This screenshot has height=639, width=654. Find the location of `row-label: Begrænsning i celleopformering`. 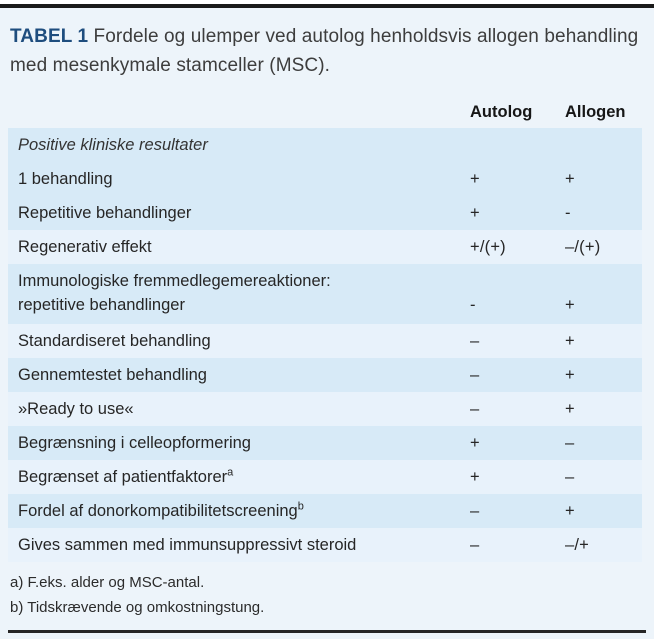

row-label: Begrænsning i celleopformering is located at coordinates (244, 443).